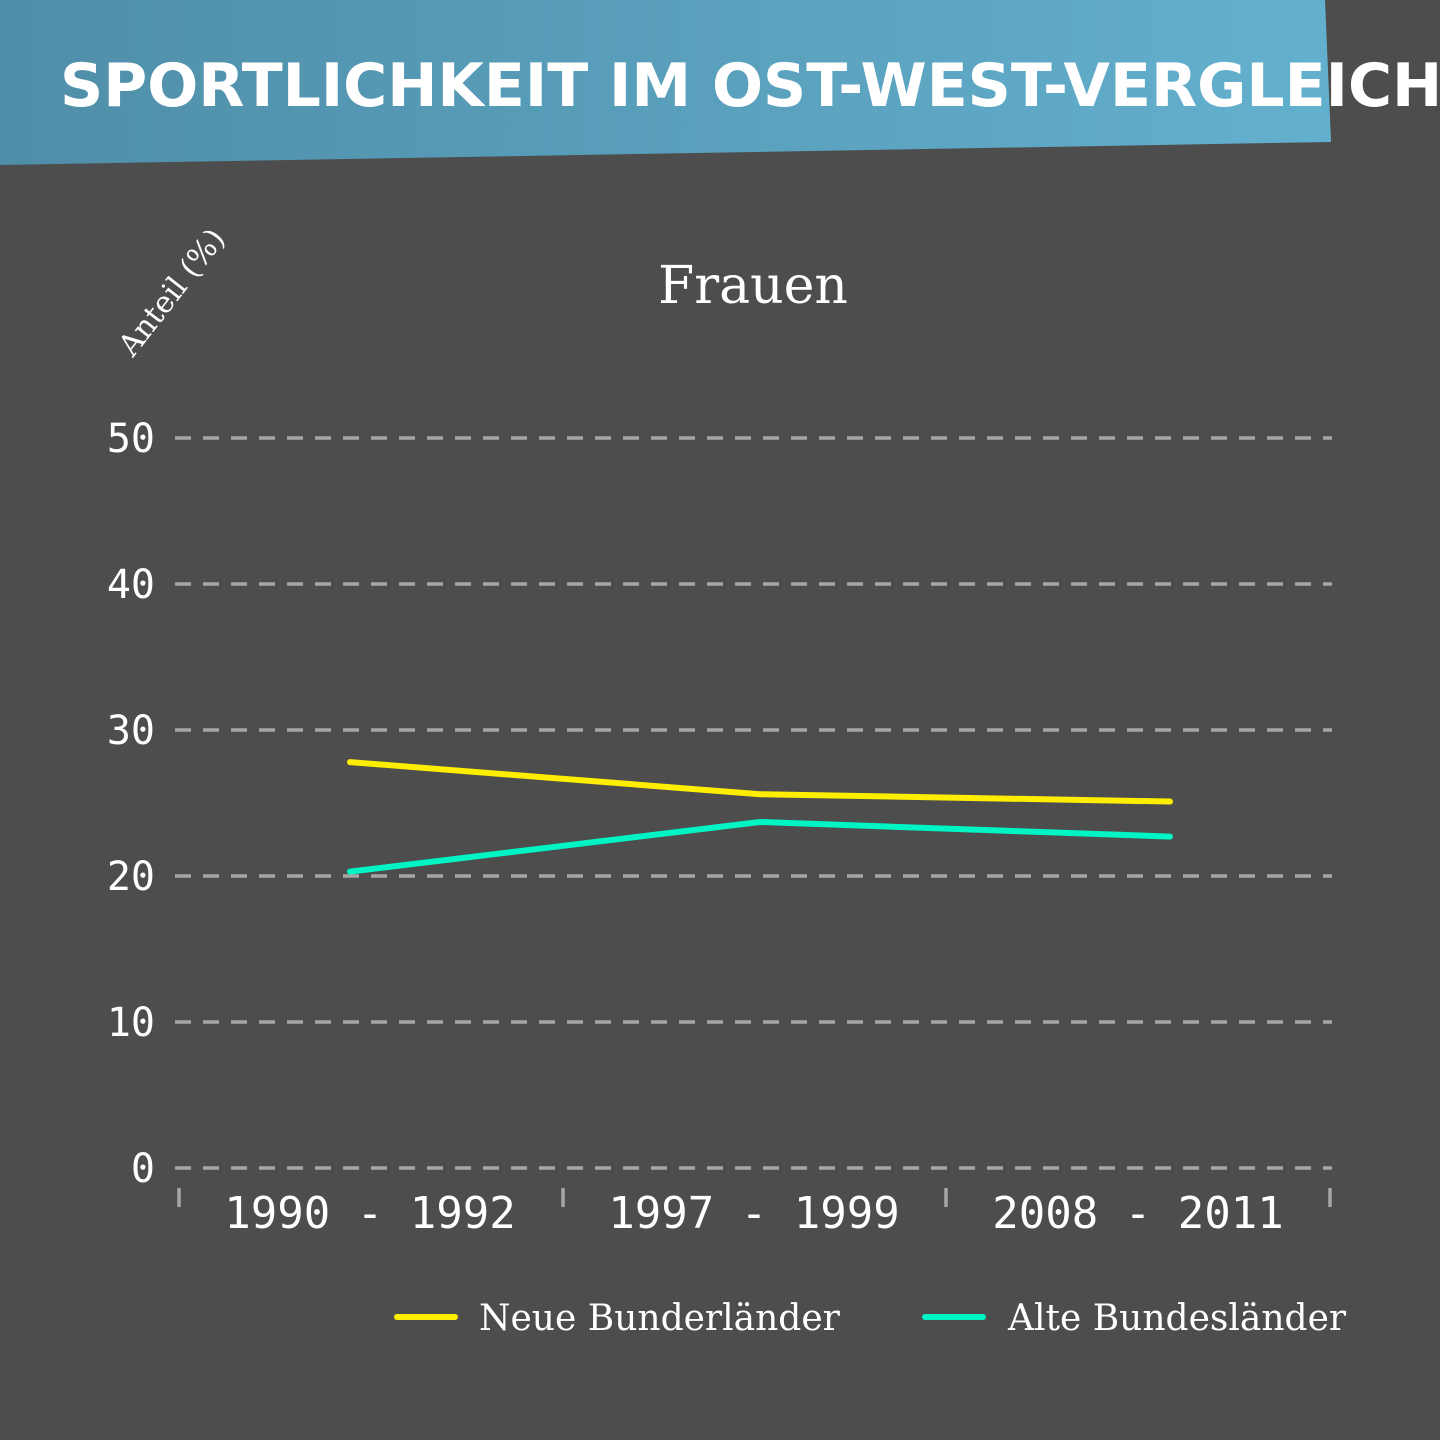 This screenshot has width=1440, height=1440. I want to click on y-tick-label: 20, so click(131, 877).